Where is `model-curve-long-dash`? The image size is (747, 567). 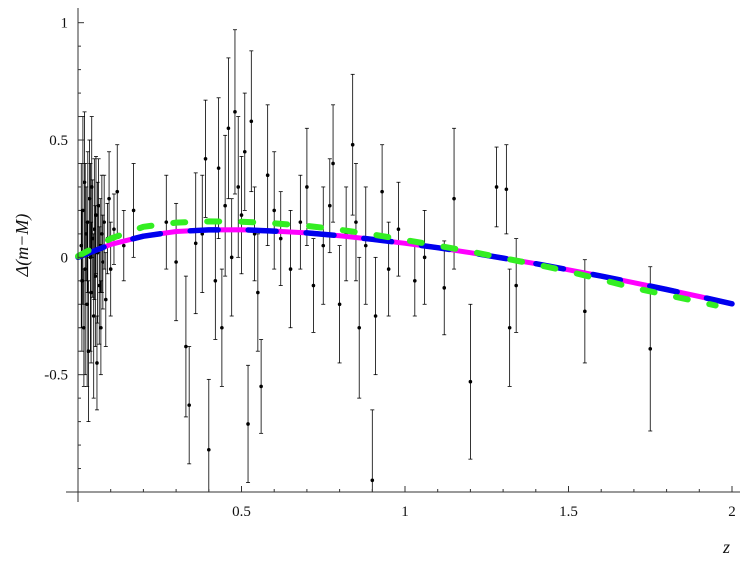 model-curve-long-dash is located at coordinates (405, 266).